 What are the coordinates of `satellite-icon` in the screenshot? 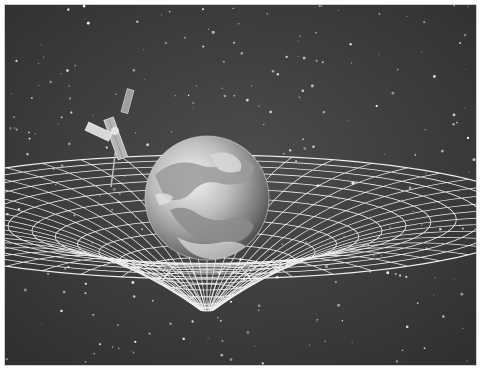 It's located at (109, 138).